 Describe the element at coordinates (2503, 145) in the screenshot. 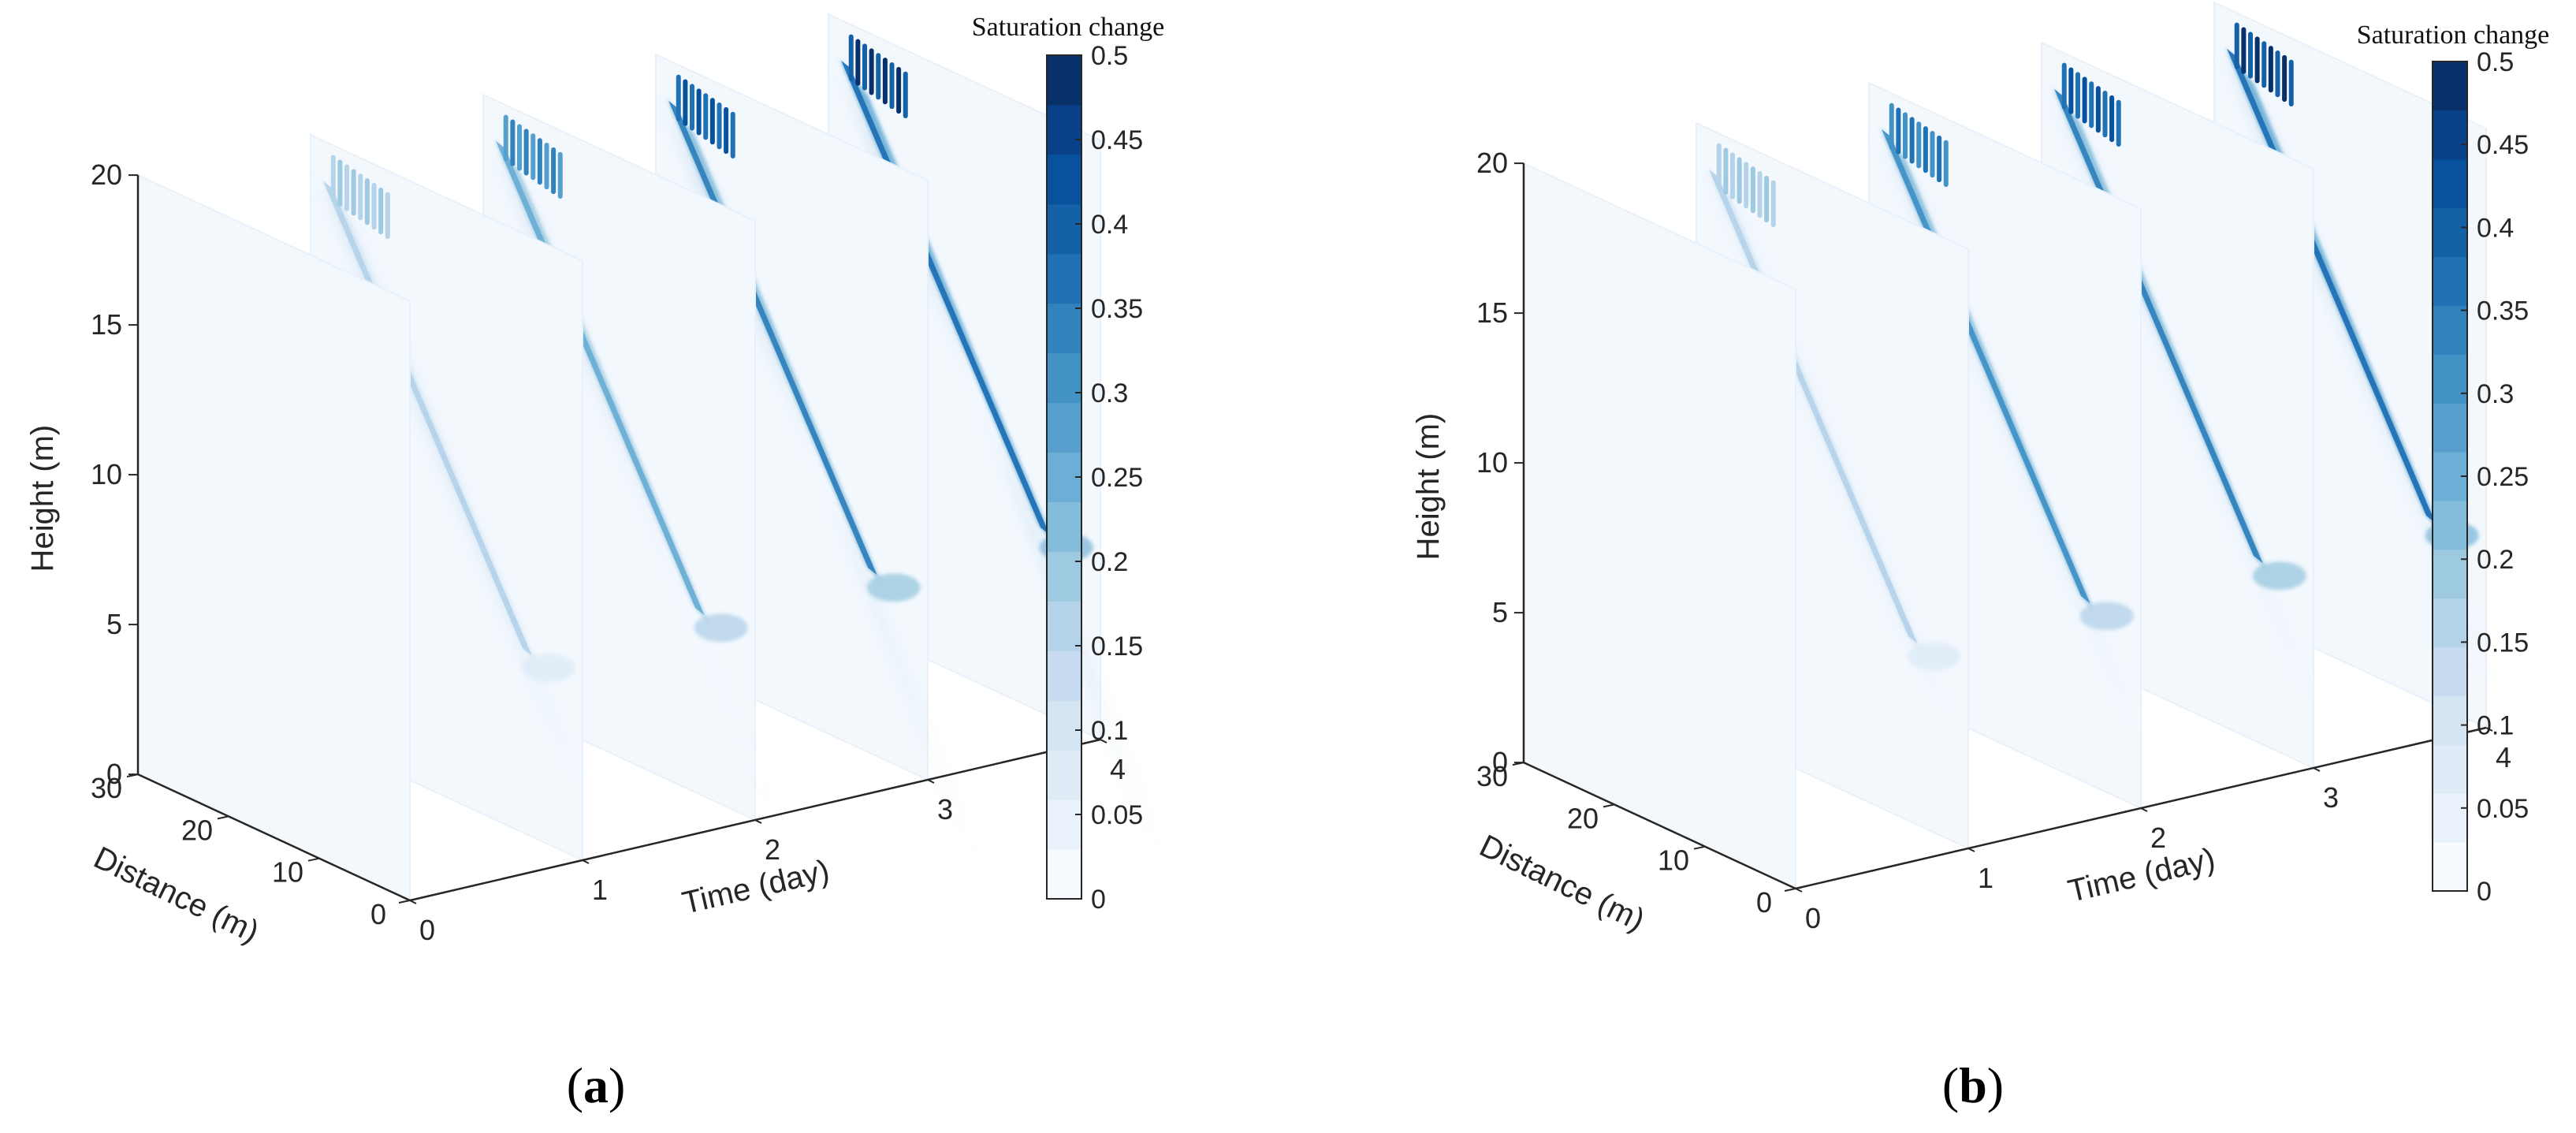

I see `colorbar-tick-label: 0.45` at that location.